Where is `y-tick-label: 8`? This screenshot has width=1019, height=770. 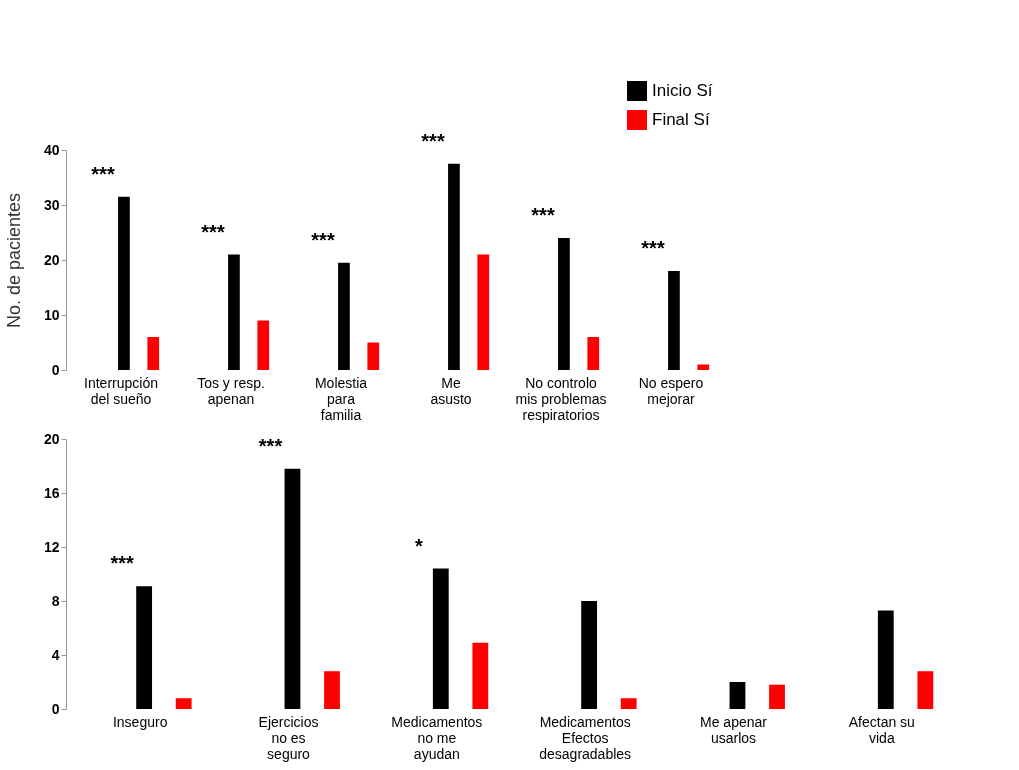
y-tick-label: 8 is located at coordinates (55, 600).